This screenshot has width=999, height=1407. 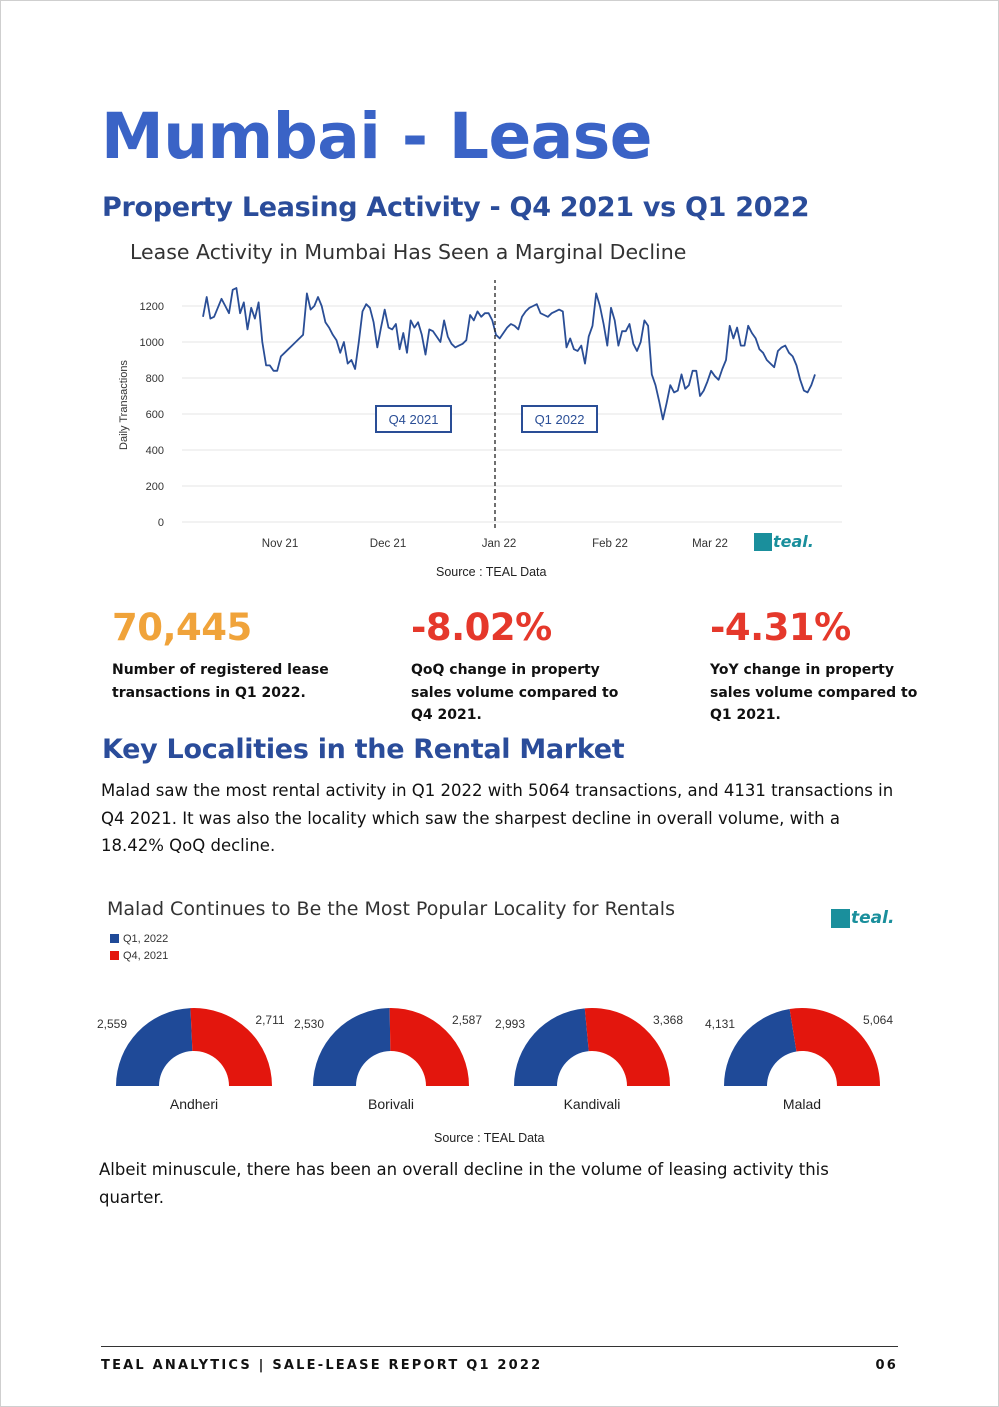 I want to click on section-title: Key Localities in the Rental Market, so click(x=363, y=749).